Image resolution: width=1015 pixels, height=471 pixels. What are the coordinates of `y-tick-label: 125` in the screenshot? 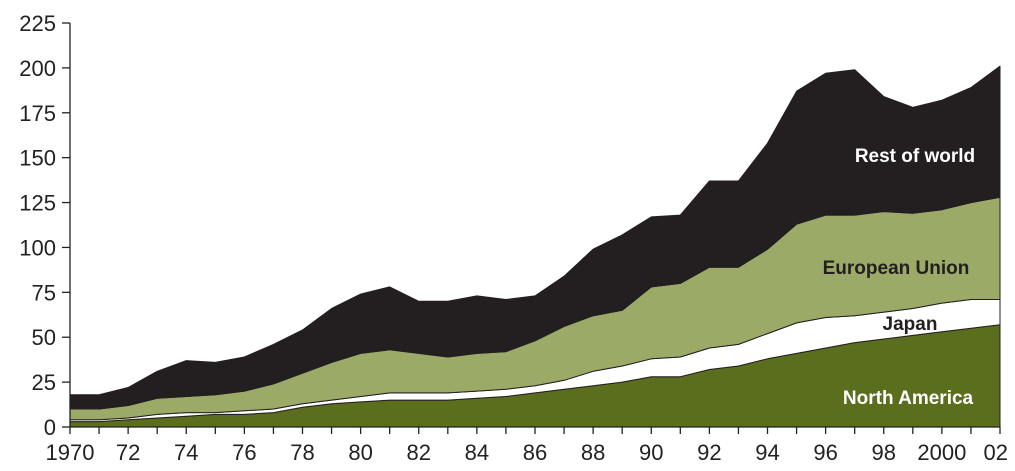 It's located at (37, 203).